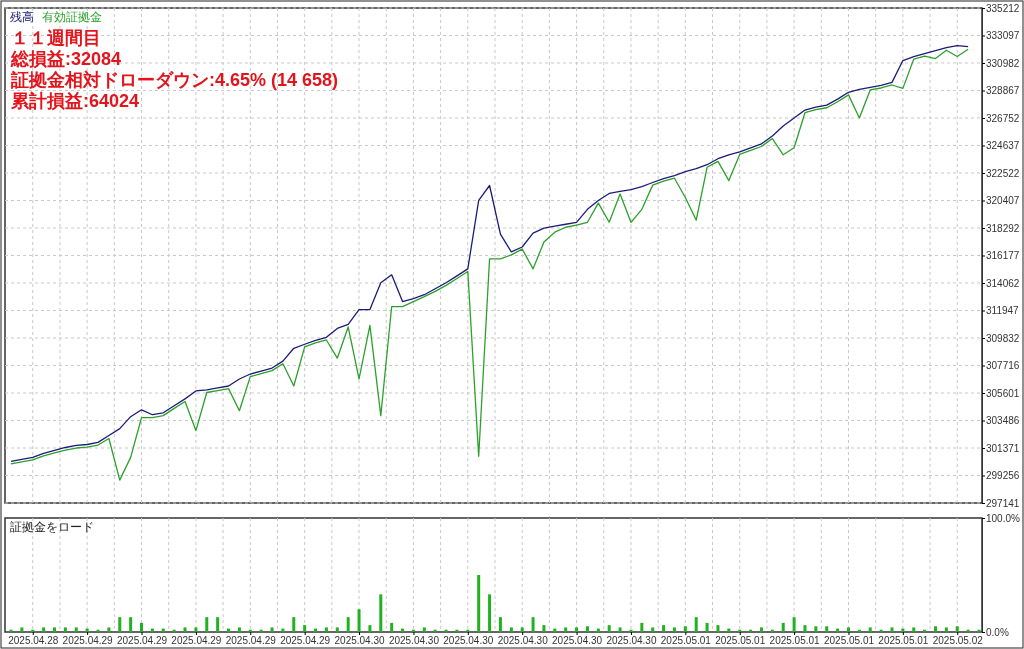 Image resolution: width=1024 pixels, height=649 pixels. What do you see at coordinates (1003, 91) in the screenshot?
I see `y-tick-label: 328867` at bounding box center [1003, 91].